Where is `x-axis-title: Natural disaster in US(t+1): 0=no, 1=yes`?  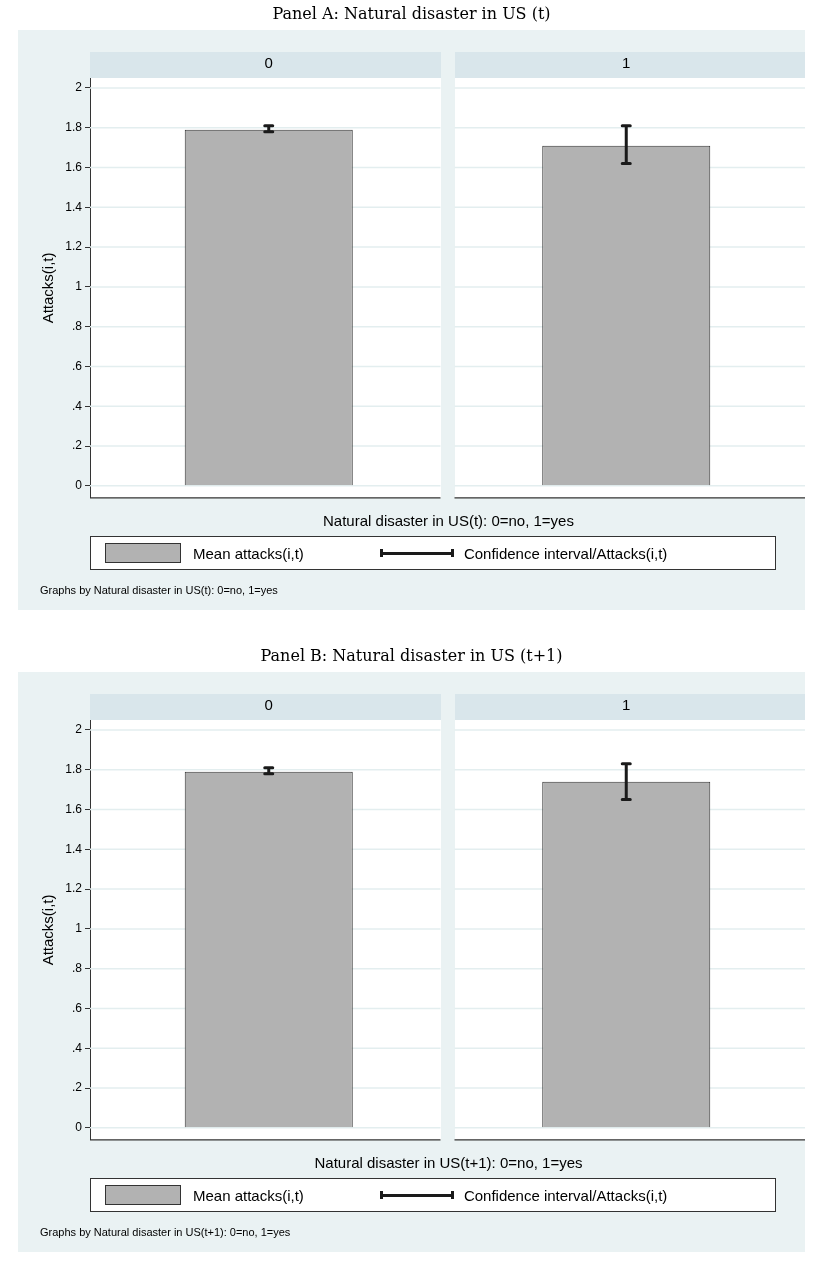
x-axis-title: Natural disaster in US(t+1): 0=no, 1=yes is located at coordinates (448, 1162).